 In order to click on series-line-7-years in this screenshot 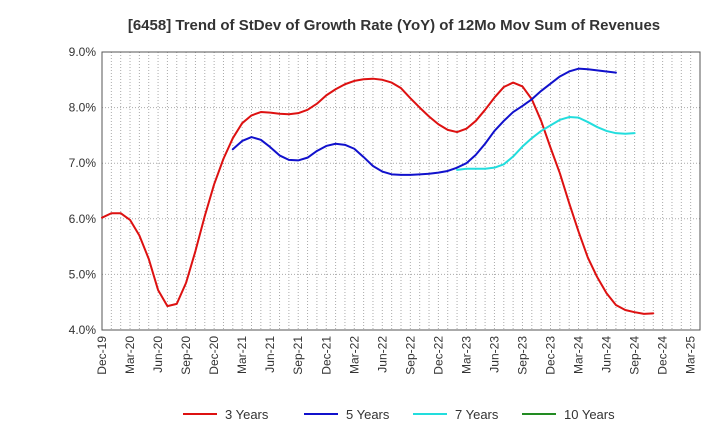, I will do `click(546, 143)`.